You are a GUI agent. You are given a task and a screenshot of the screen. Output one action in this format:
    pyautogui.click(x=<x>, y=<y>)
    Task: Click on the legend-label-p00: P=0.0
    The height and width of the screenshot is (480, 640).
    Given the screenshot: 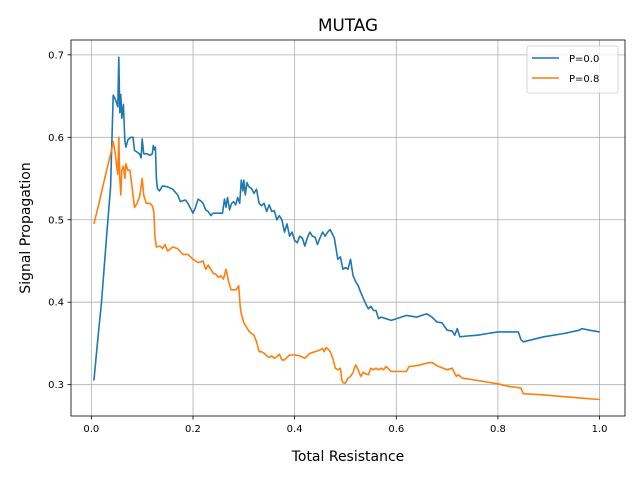 What is the action you would take?
    pyautogui.click(x=584, y=59)
    